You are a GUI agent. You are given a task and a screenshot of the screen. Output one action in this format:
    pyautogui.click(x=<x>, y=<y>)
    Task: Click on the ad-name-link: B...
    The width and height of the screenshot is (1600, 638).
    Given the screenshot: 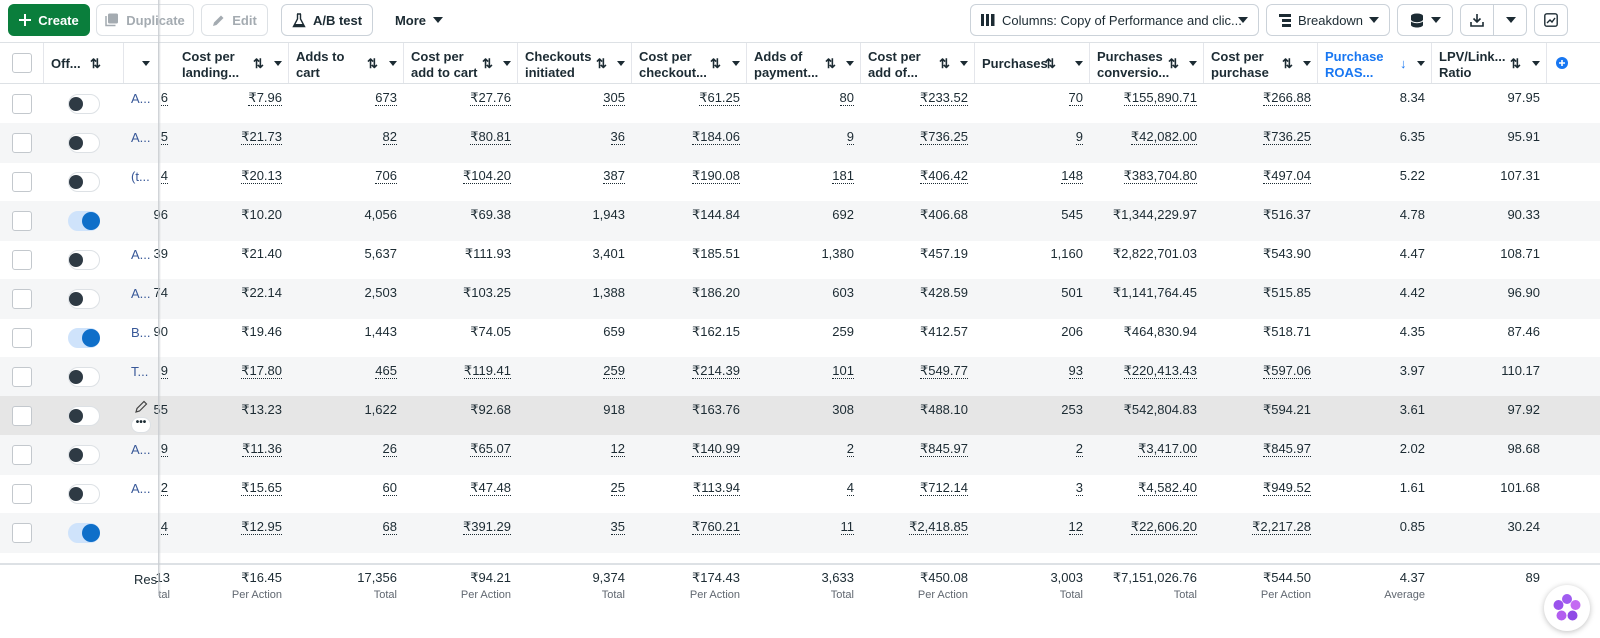 What is the action you would take?
    pyautogui.click(x=141, y=332)
    